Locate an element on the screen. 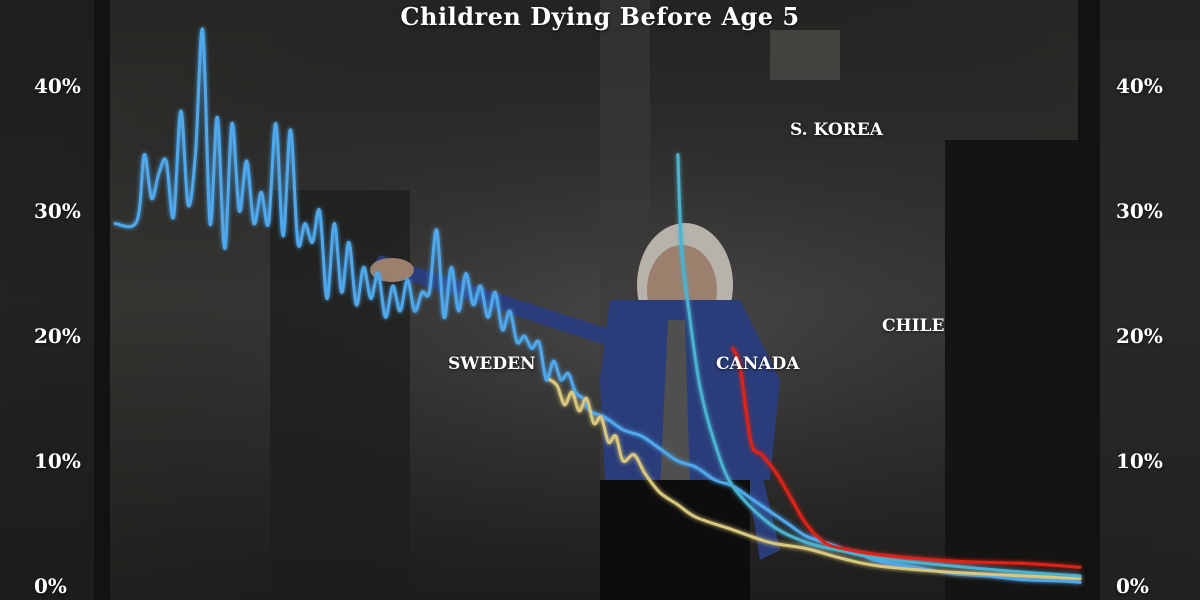  ytick-label-right: 10% is located at coordinates (1139, 461).